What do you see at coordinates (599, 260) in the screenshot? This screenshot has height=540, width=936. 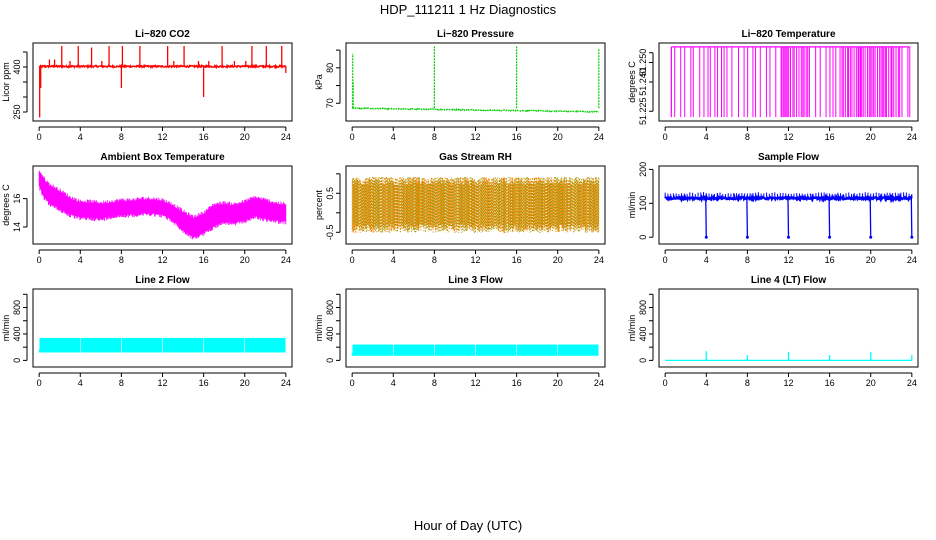 I see `x-tick-label-rh: 24` at bounding box center [599, 260].